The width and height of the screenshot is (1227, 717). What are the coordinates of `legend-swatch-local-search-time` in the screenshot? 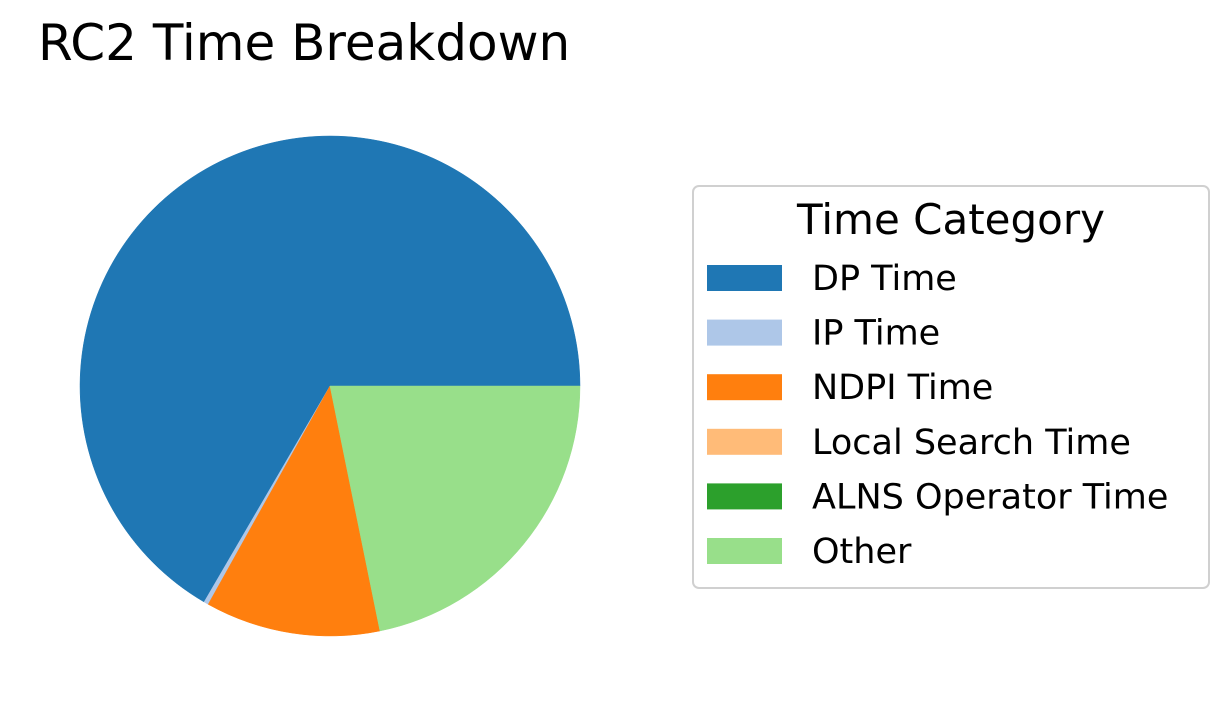 It's located at (744, 441).